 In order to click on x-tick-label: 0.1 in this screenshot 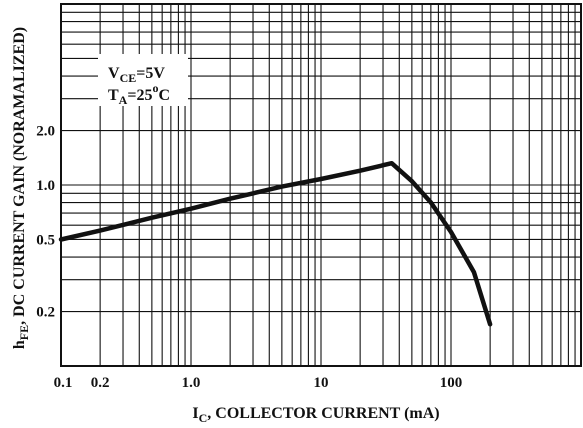, I will do `click(63, 383)`.